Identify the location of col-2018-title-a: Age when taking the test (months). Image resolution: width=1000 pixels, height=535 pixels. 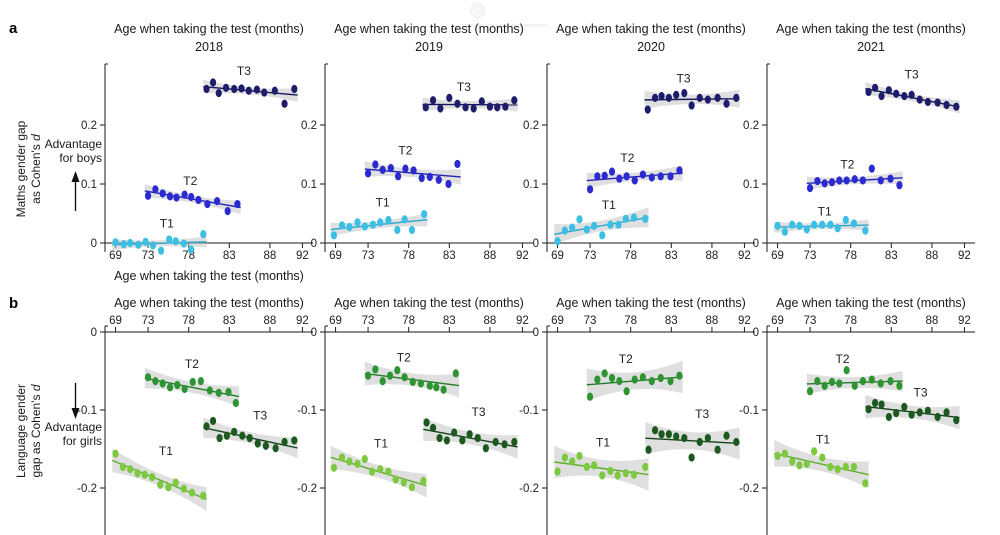
(209, 29).